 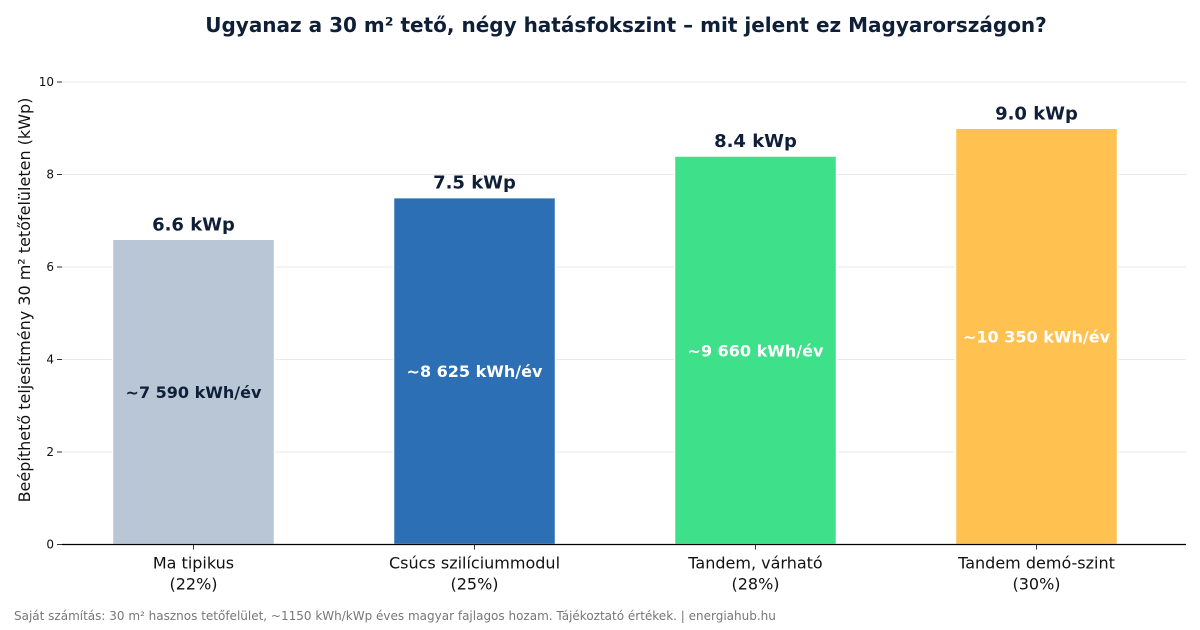 What do you see at coordinates (50, 360) in the screenshot?
I see `y-tick-label: 4` at bounding box center [50, 360].